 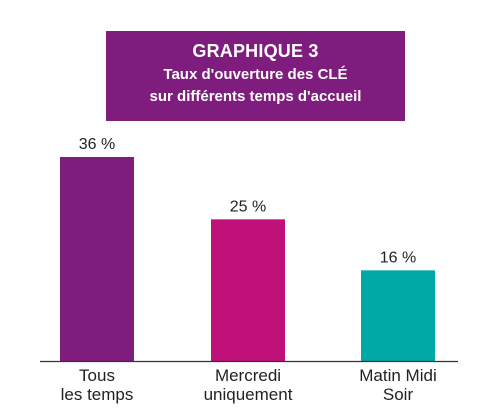 I want to click on category-label-3-line-2: Soir, so click(x=398, y=394).